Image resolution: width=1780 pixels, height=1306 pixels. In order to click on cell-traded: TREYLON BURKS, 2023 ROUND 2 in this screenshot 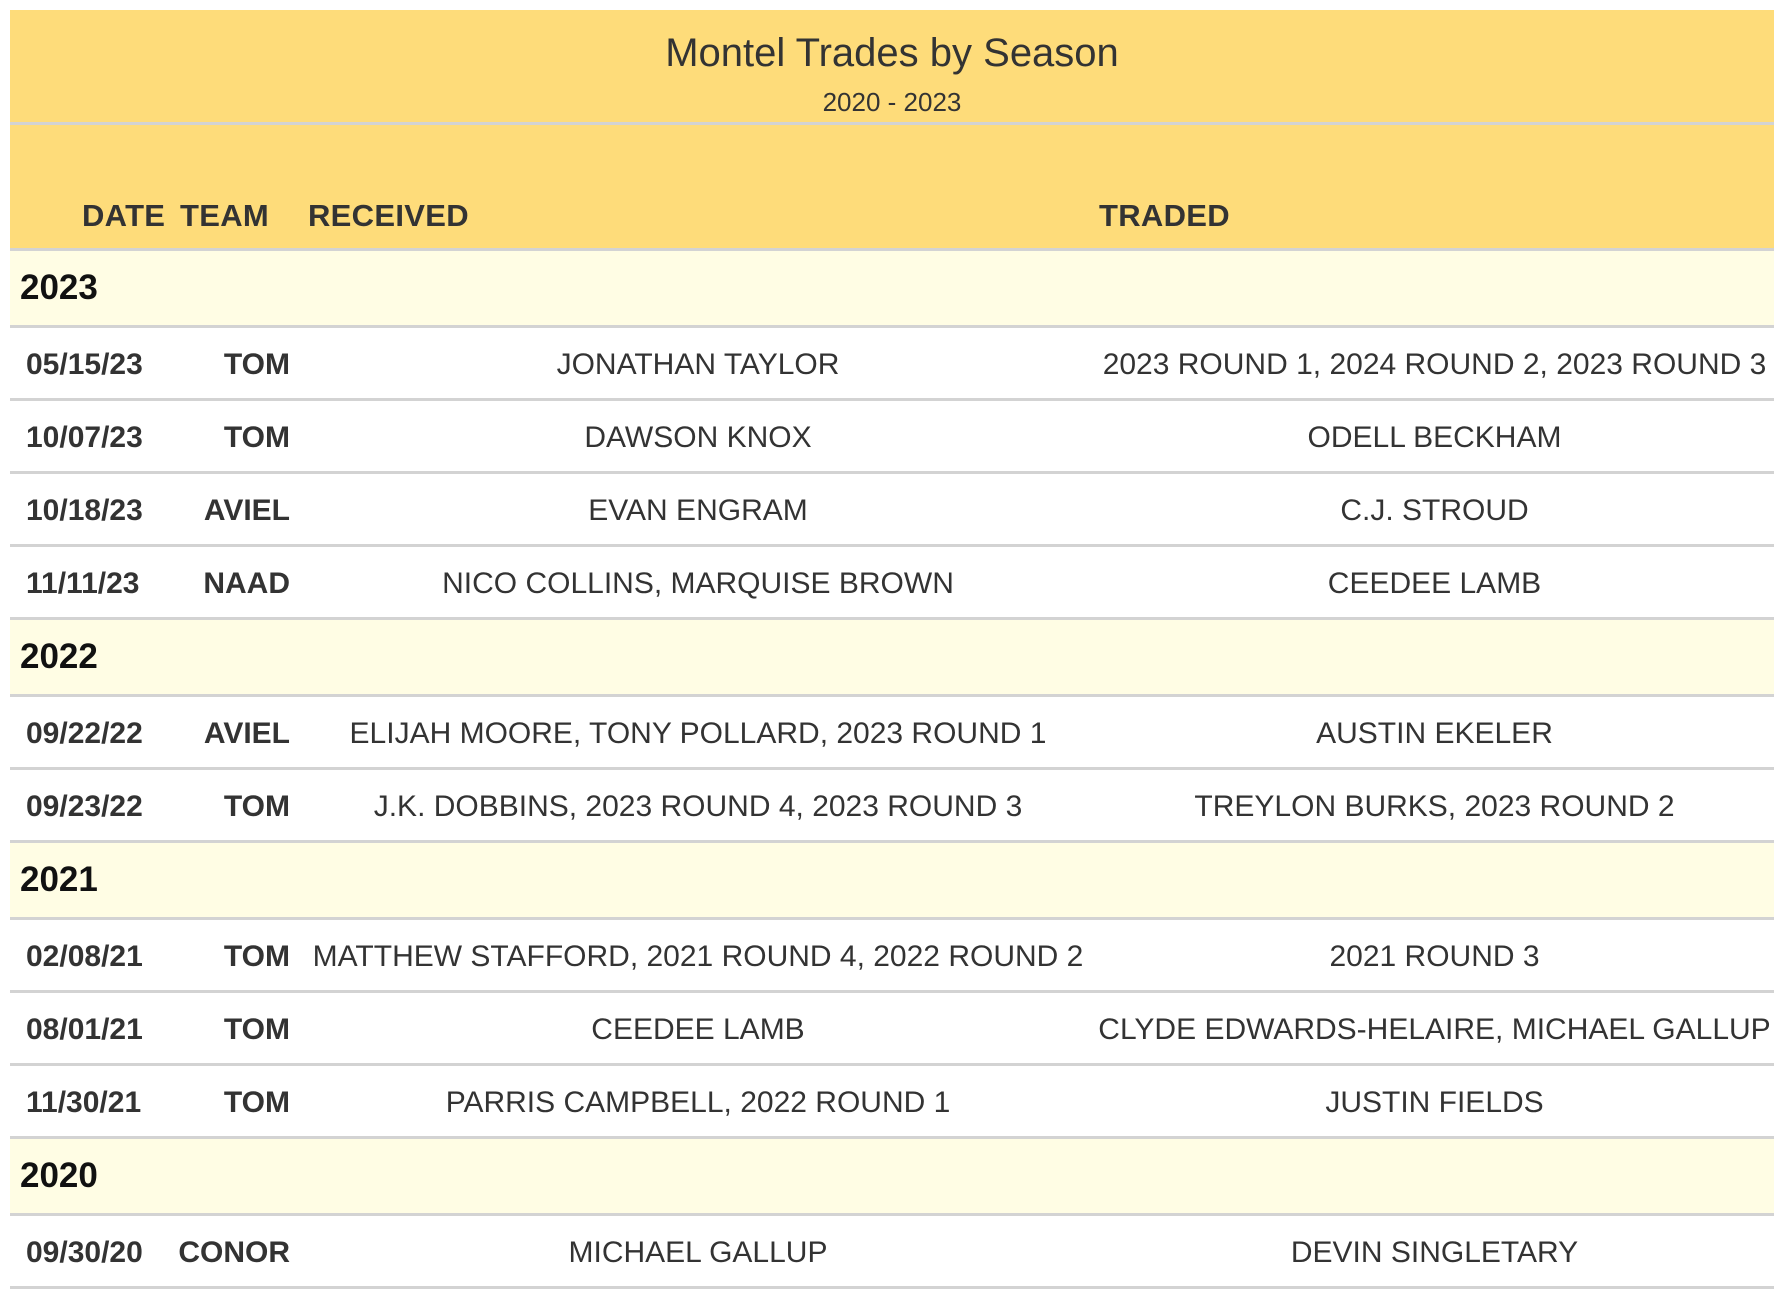, I will do `click(1434, 806)`.